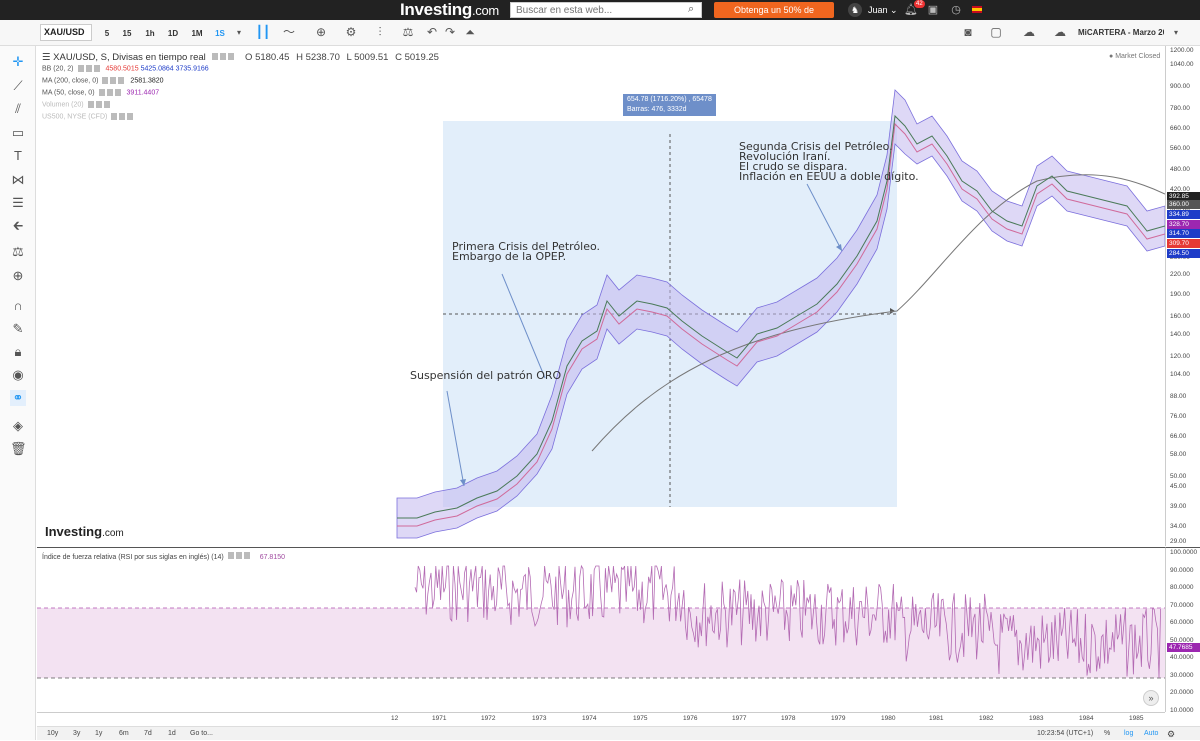  I want to click on magnet-icon: ∩, so click(18, 305).